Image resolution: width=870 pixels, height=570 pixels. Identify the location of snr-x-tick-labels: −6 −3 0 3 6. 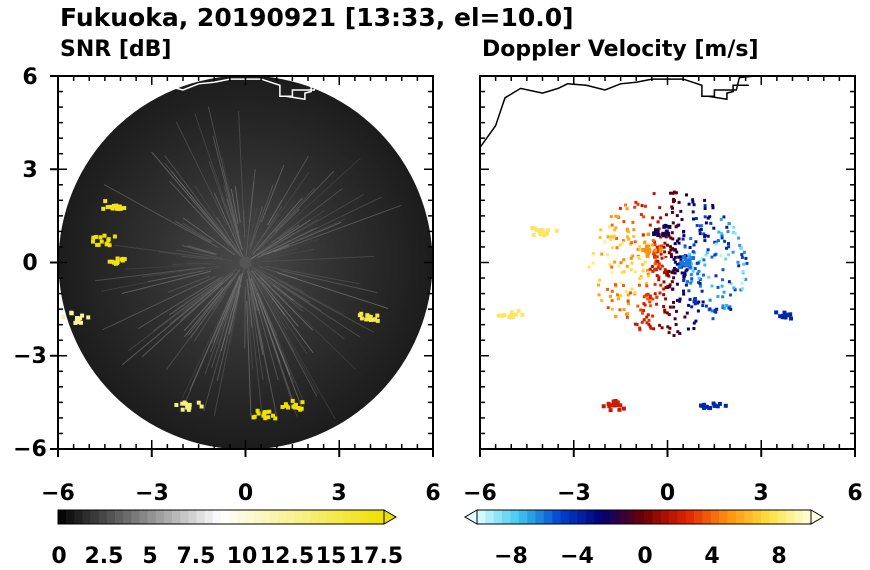
(241, 493).